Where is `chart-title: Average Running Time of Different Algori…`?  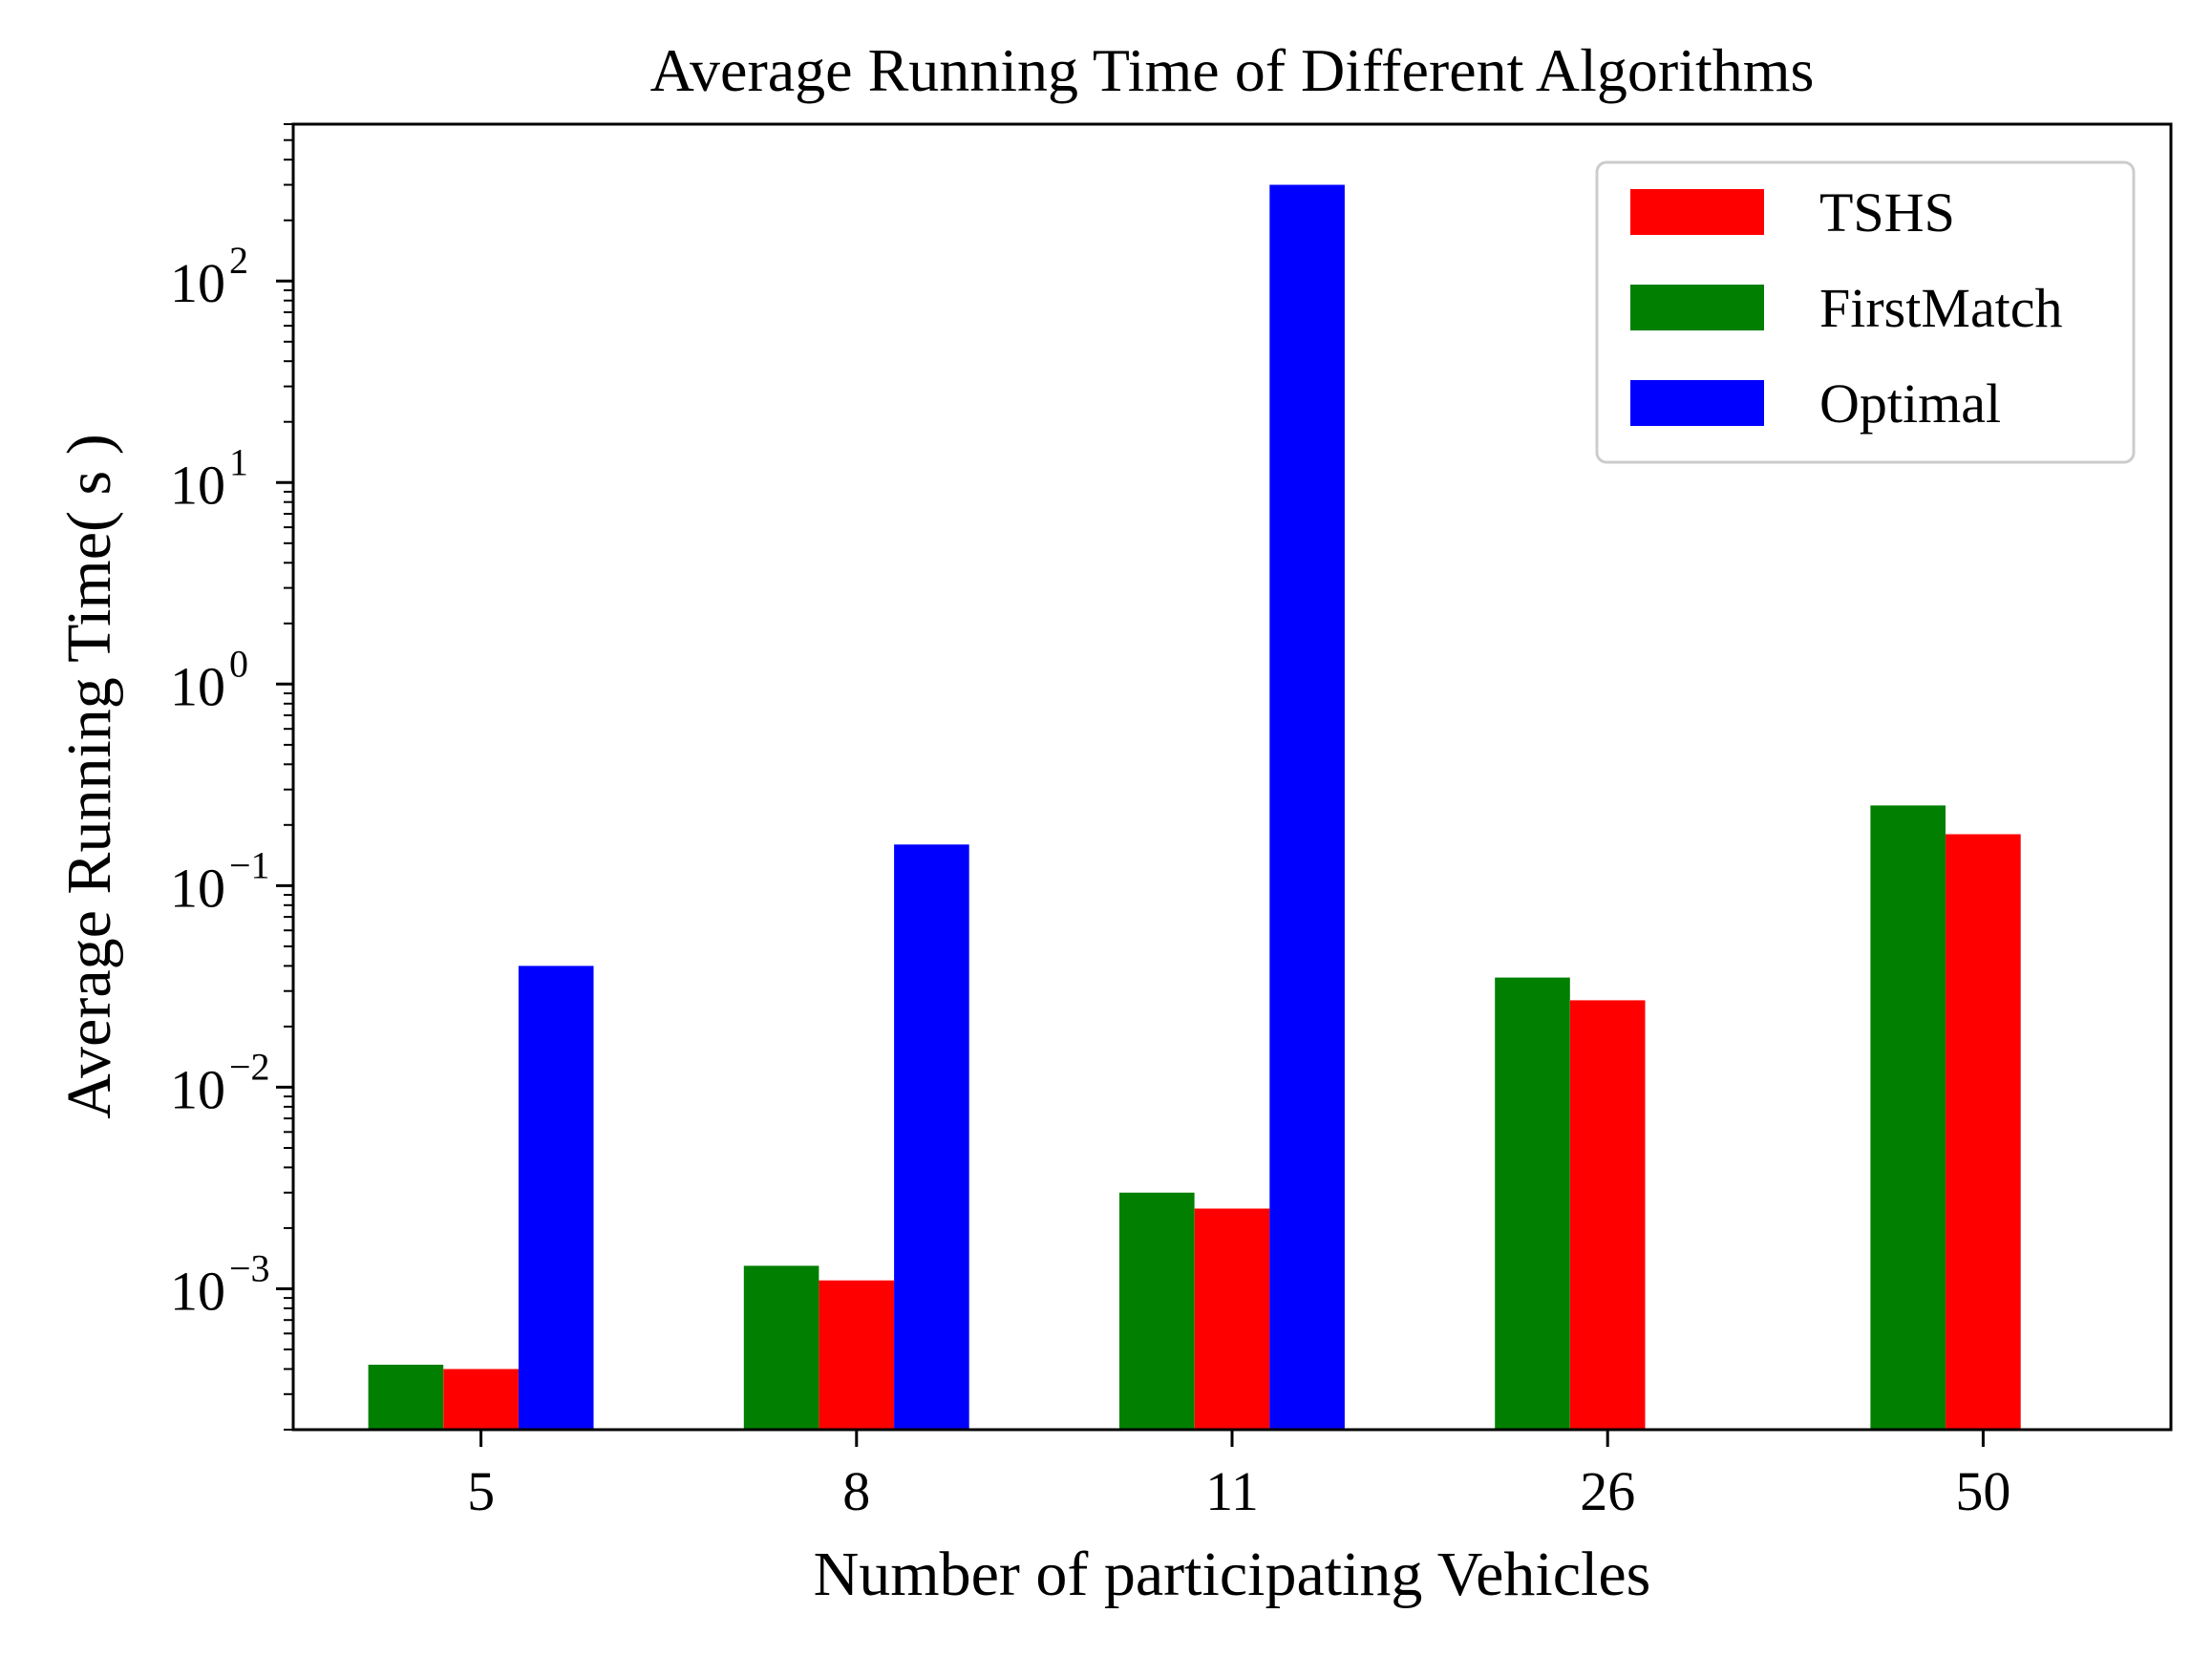
chart-title: Average Running Time of Different Algori… is located at coordinates (1232, 70).